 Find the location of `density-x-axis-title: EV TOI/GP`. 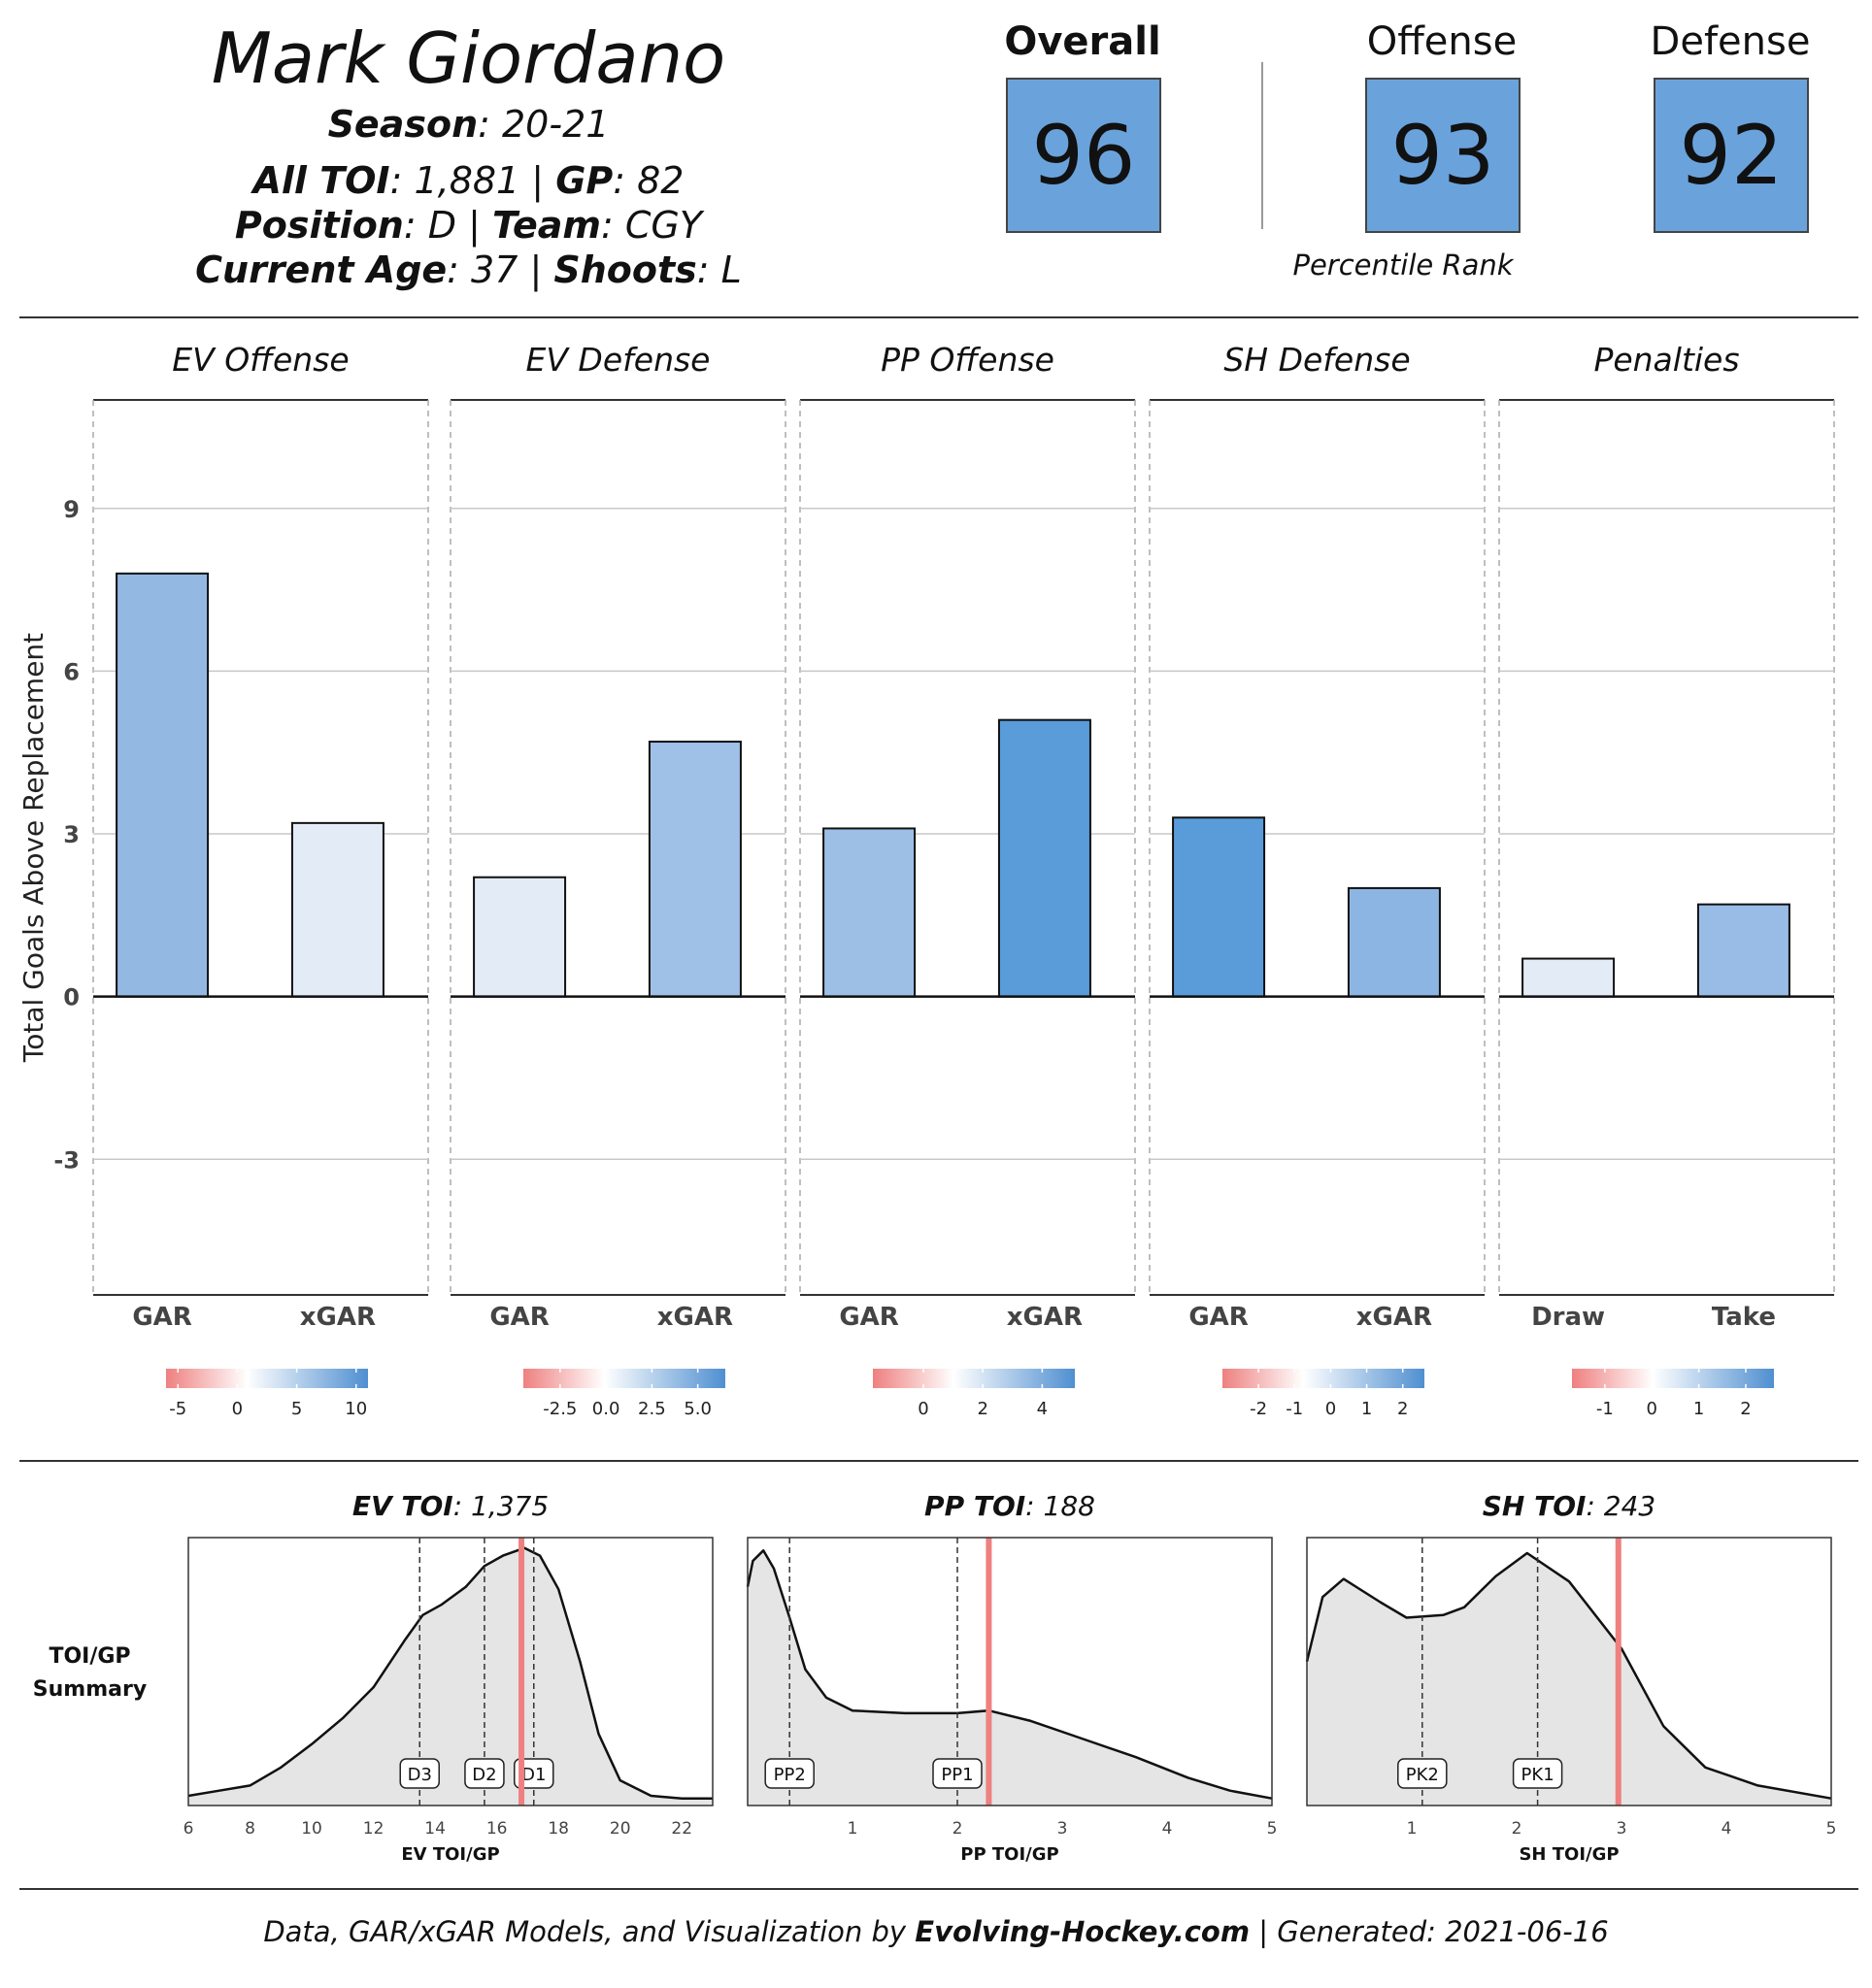

density-x-axis-title: EV TOI/GP is located at coordinates (450, 1855).